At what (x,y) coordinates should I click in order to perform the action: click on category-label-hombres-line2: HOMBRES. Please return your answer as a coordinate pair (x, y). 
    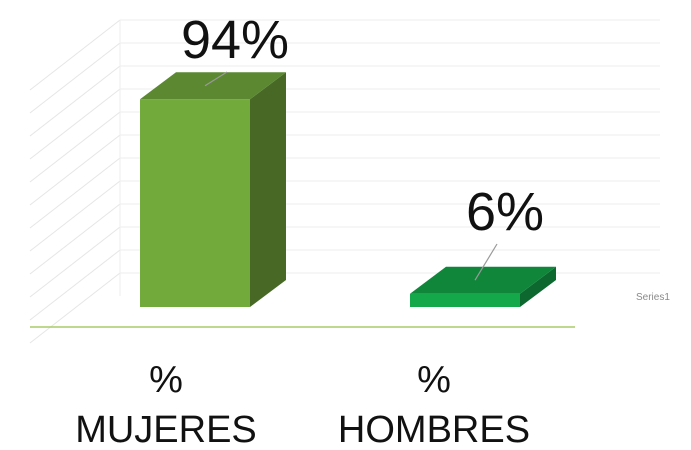
    Looking at the image, I should click on (434, 429).